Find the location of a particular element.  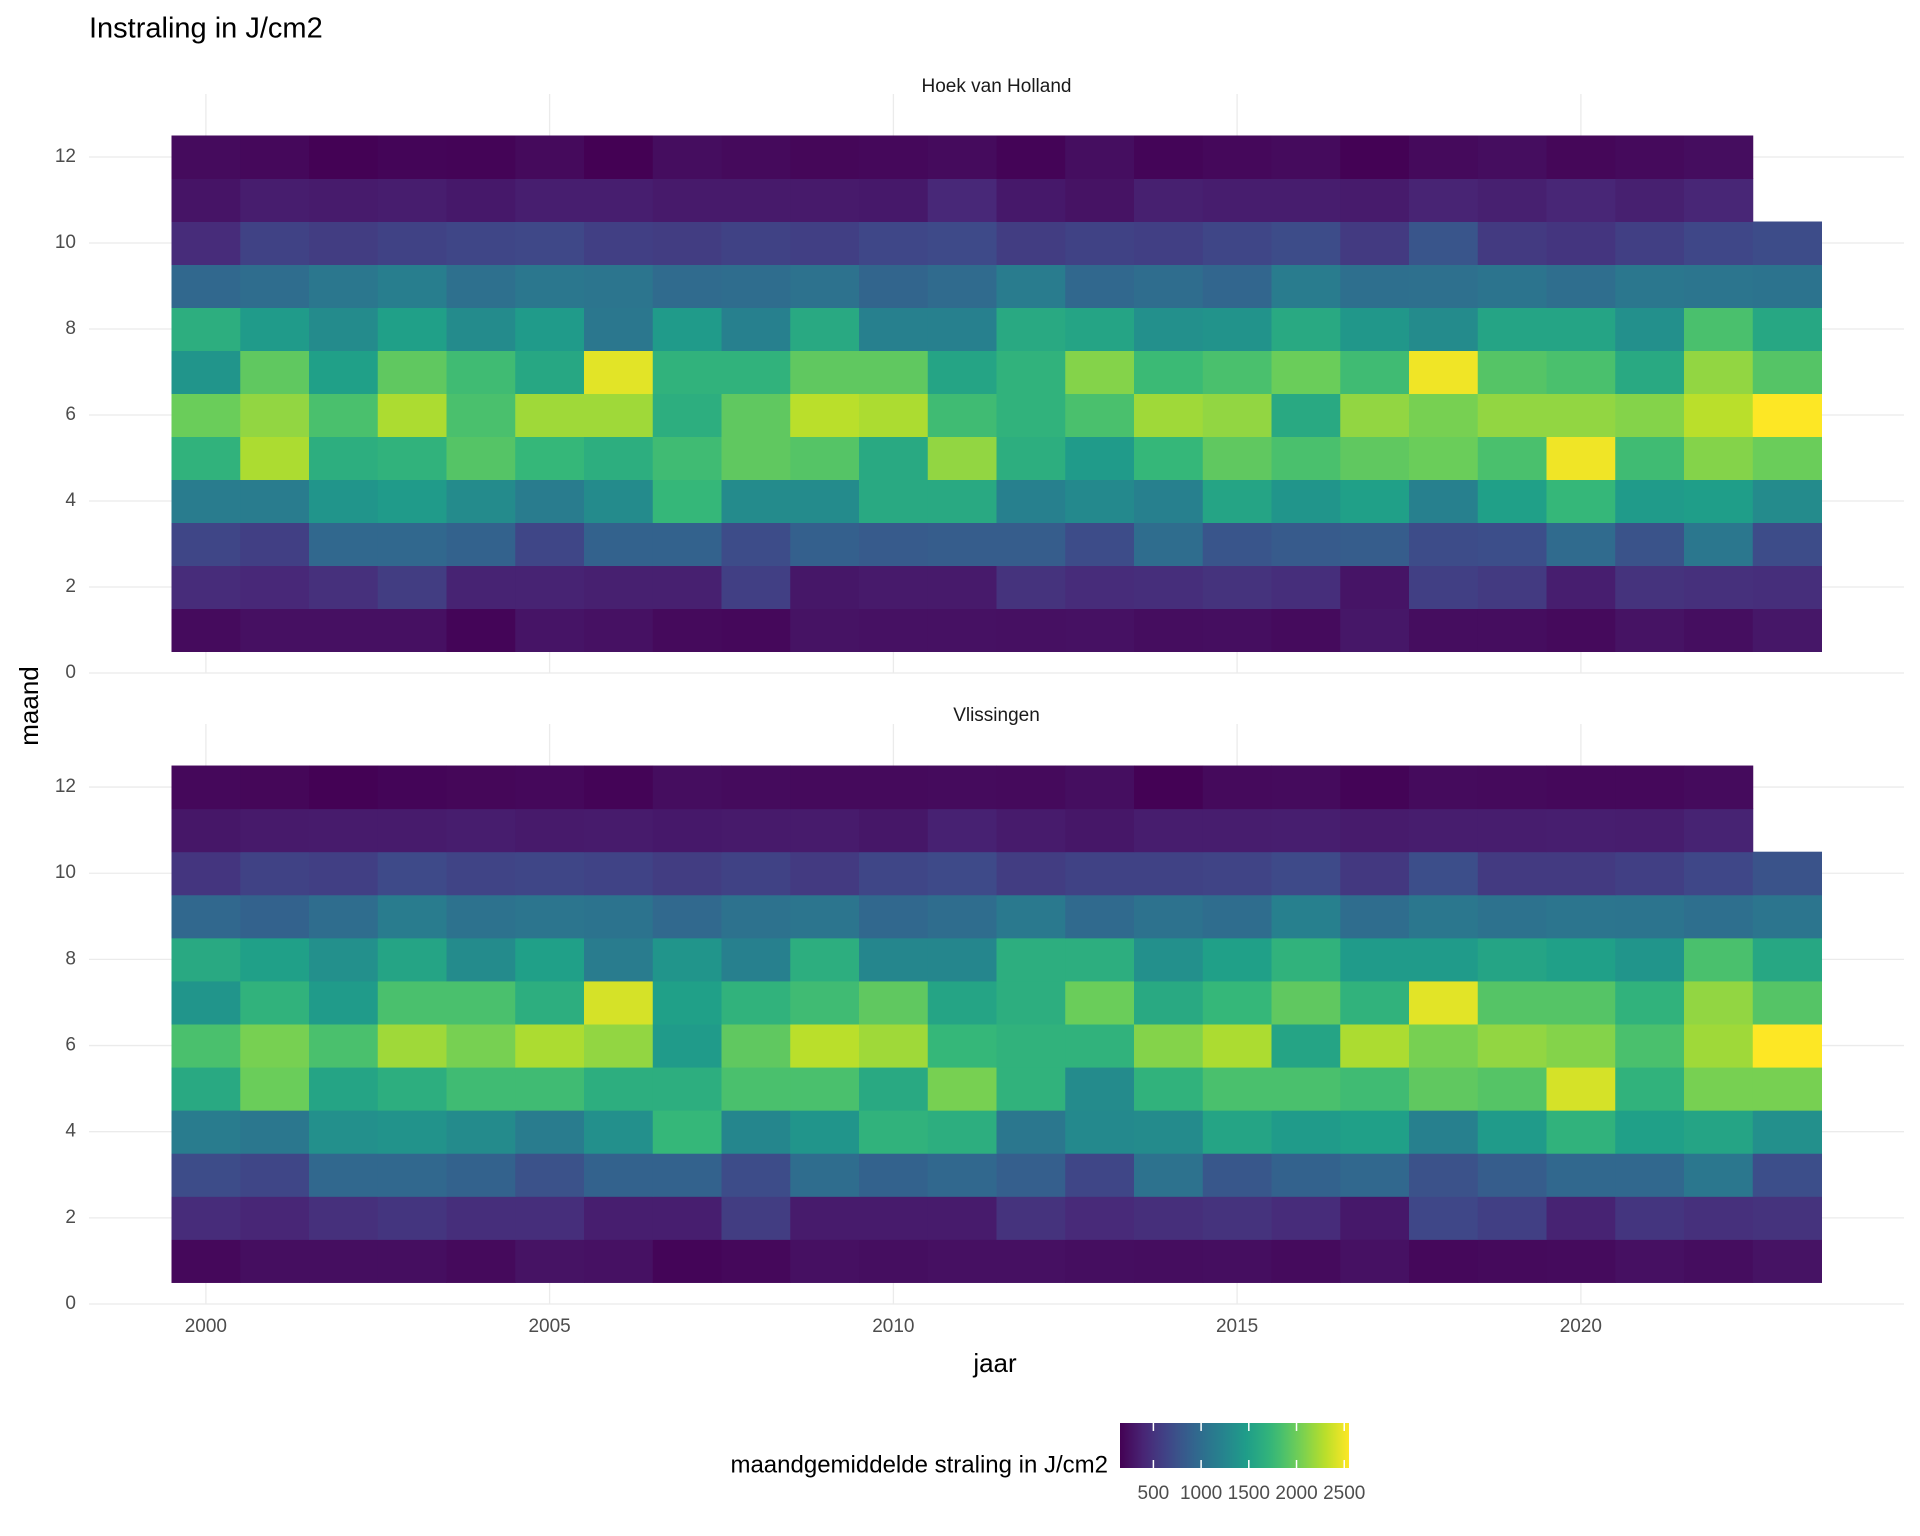

y-tick-label: 2 is located at coordinates (70, 586).